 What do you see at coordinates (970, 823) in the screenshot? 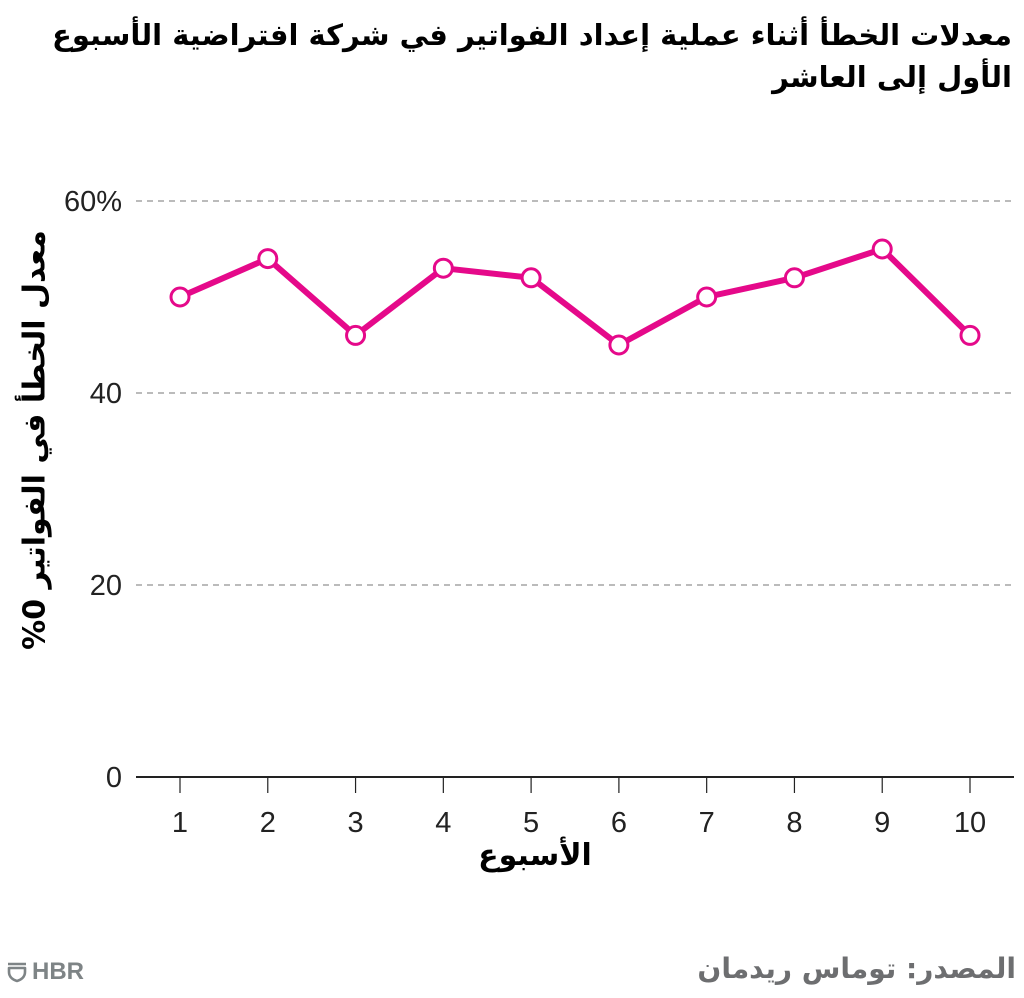
I see `x-tick-label: 10` at bounding box center [970, 823].